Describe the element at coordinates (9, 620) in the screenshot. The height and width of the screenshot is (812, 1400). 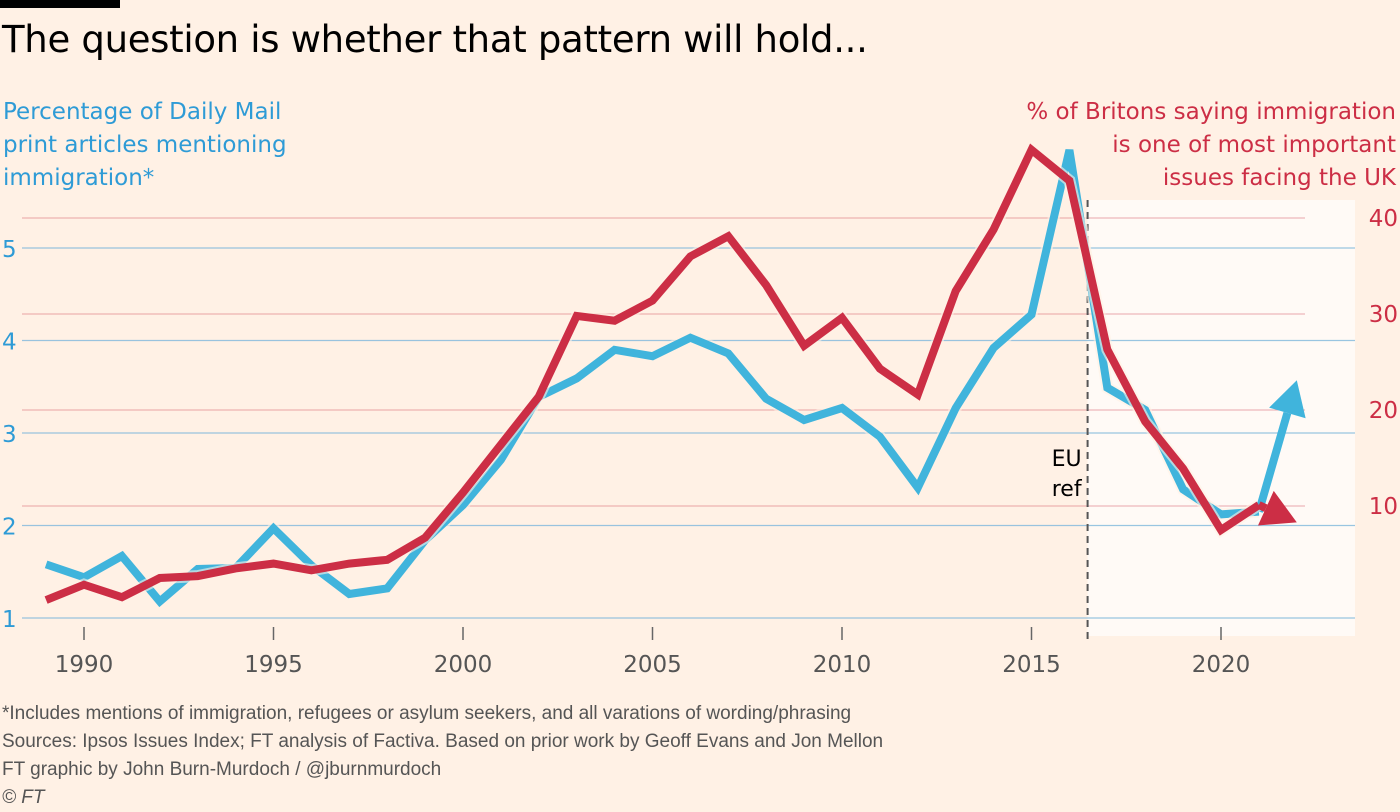
I see `left-tick-label: 1` at that location.